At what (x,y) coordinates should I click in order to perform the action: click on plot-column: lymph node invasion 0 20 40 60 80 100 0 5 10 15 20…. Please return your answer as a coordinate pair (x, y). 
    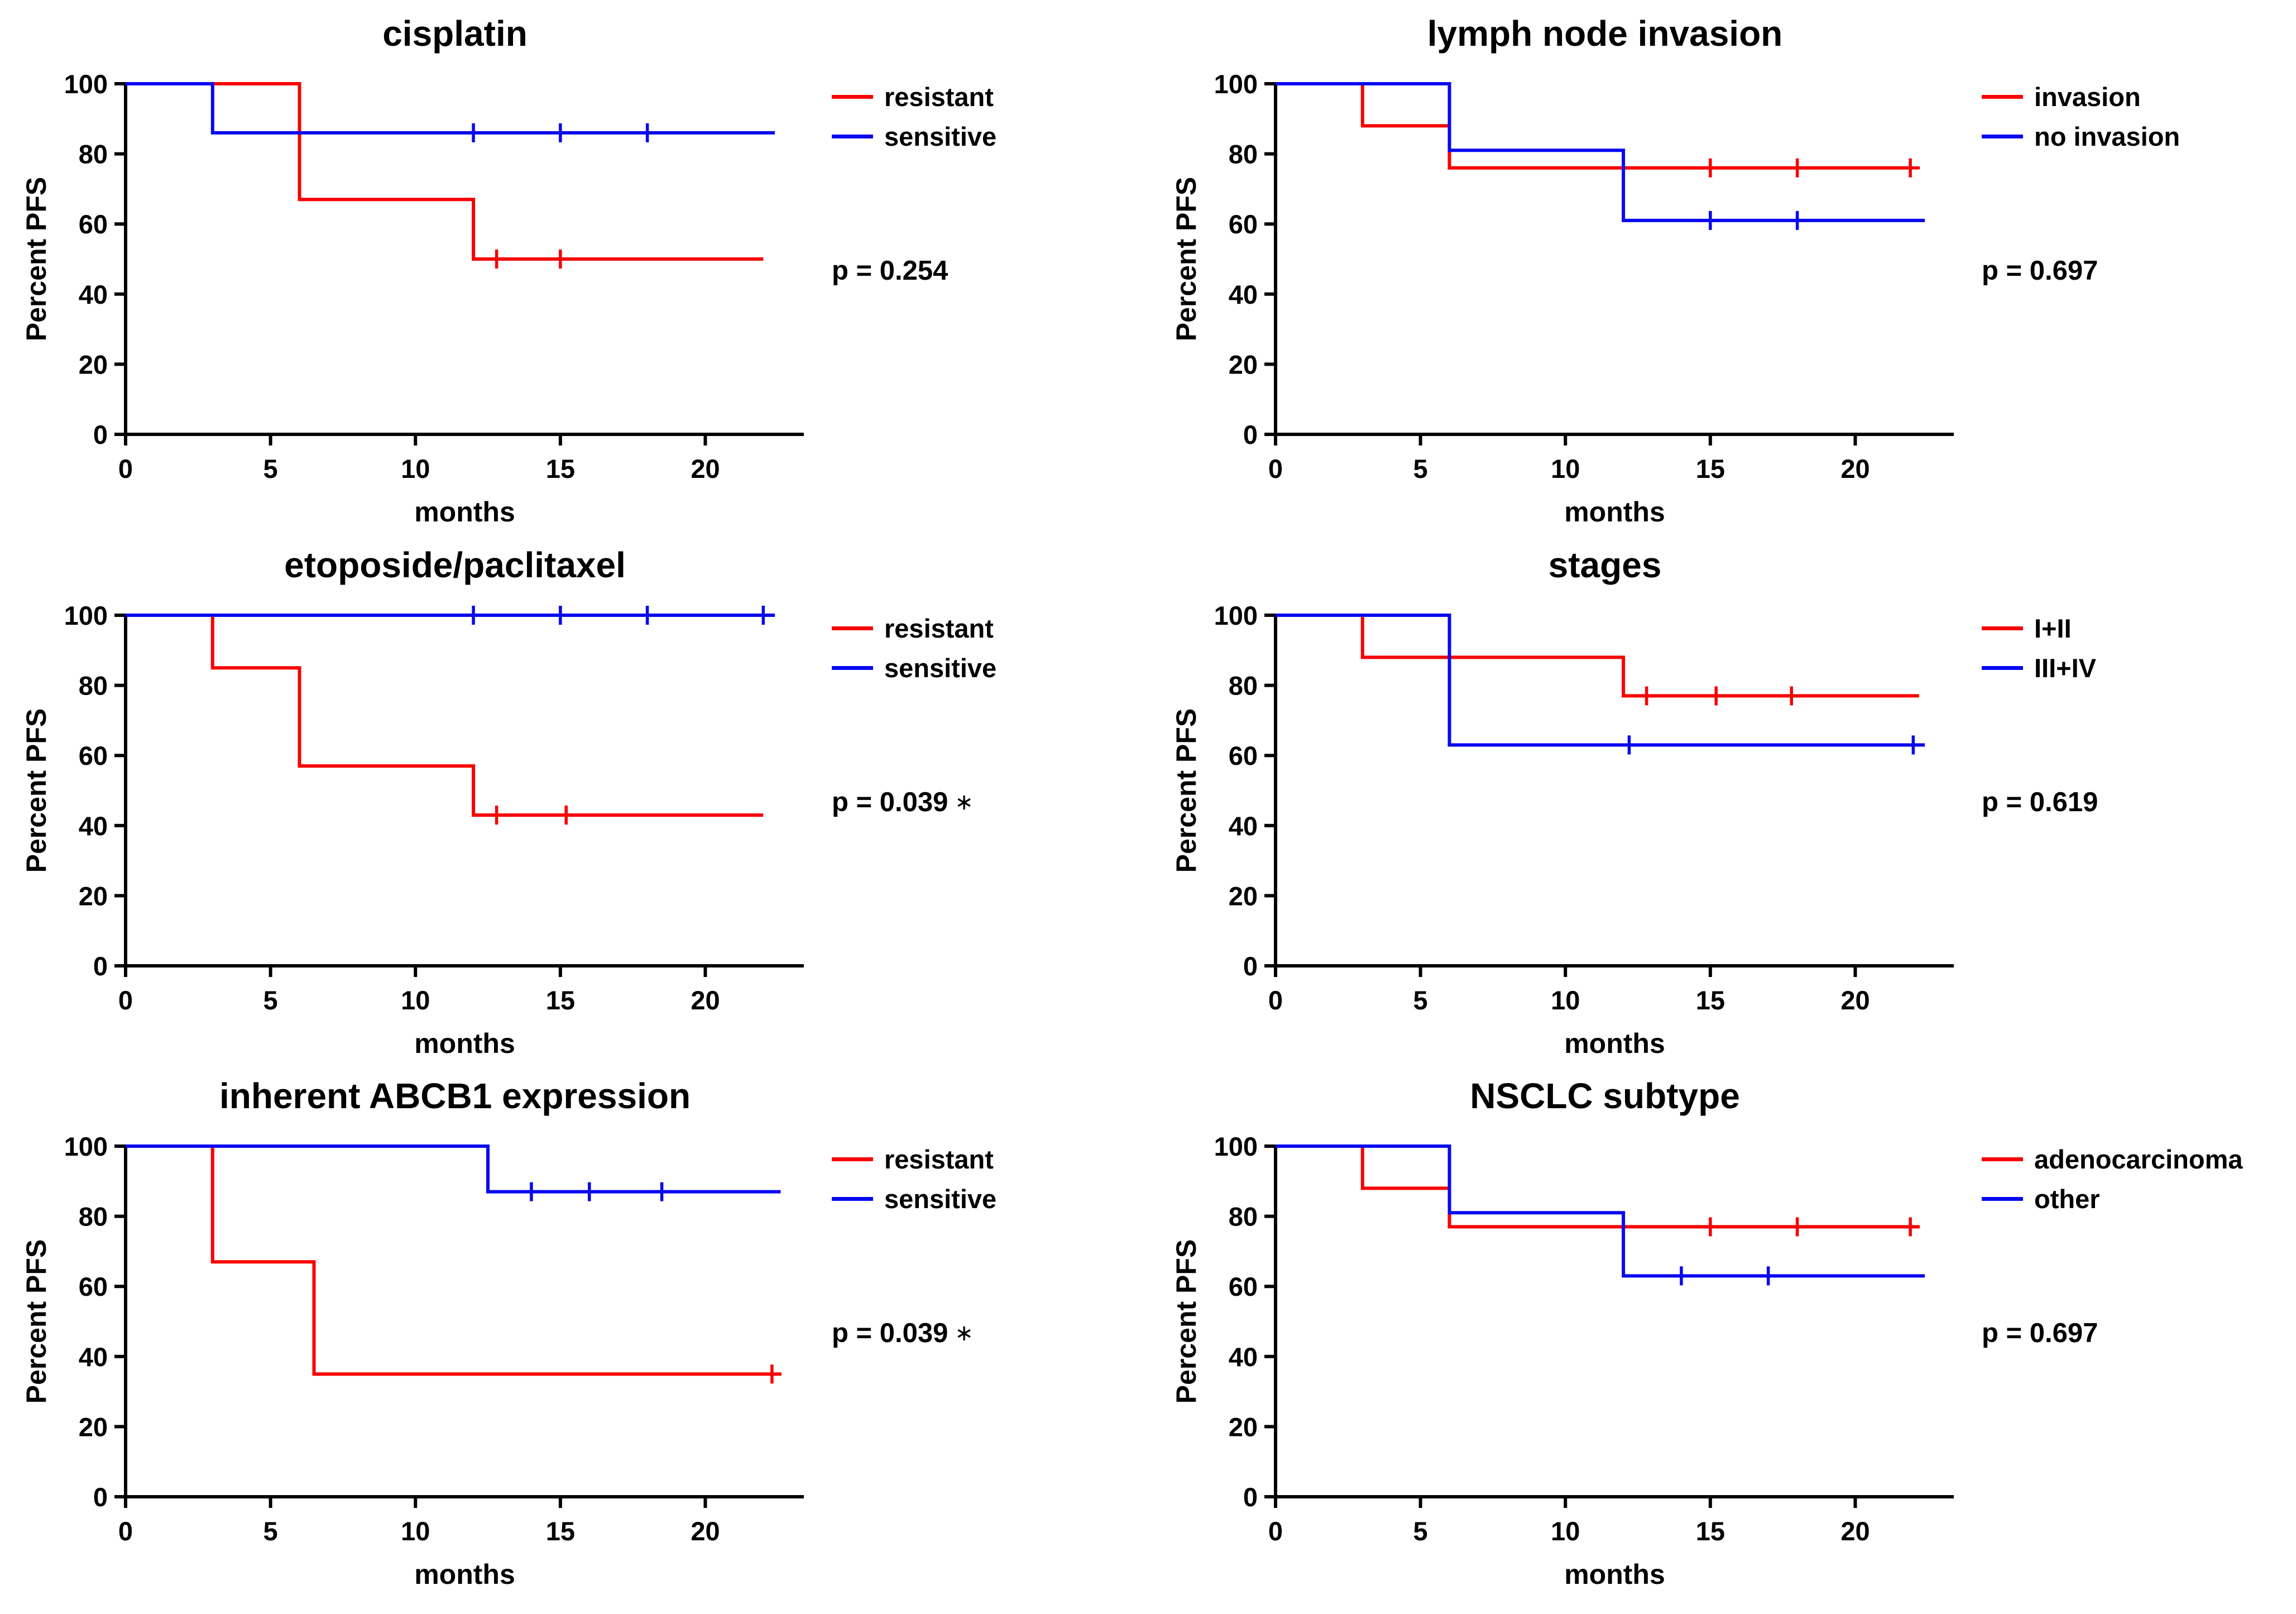
    Looking at the image, I should click on (1571, 269).